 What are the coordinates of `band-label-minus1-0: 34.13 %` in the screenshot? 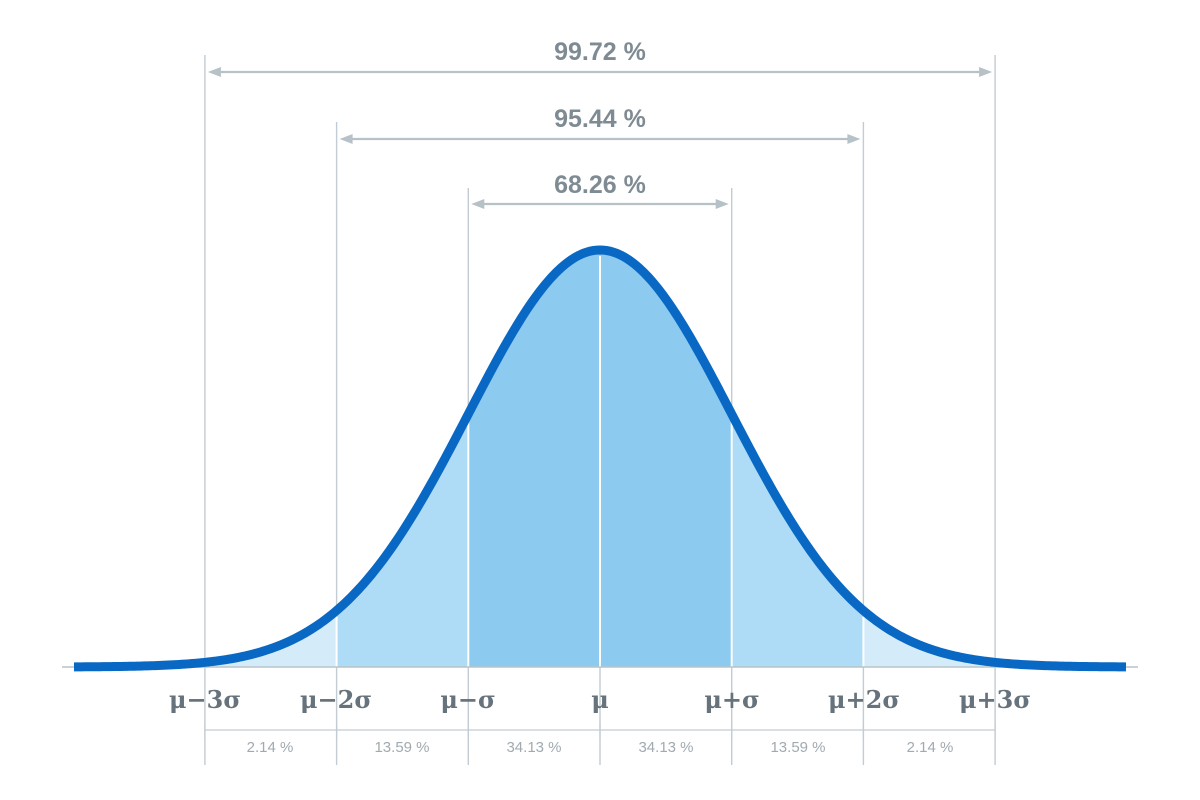 It's located at (533, 747).